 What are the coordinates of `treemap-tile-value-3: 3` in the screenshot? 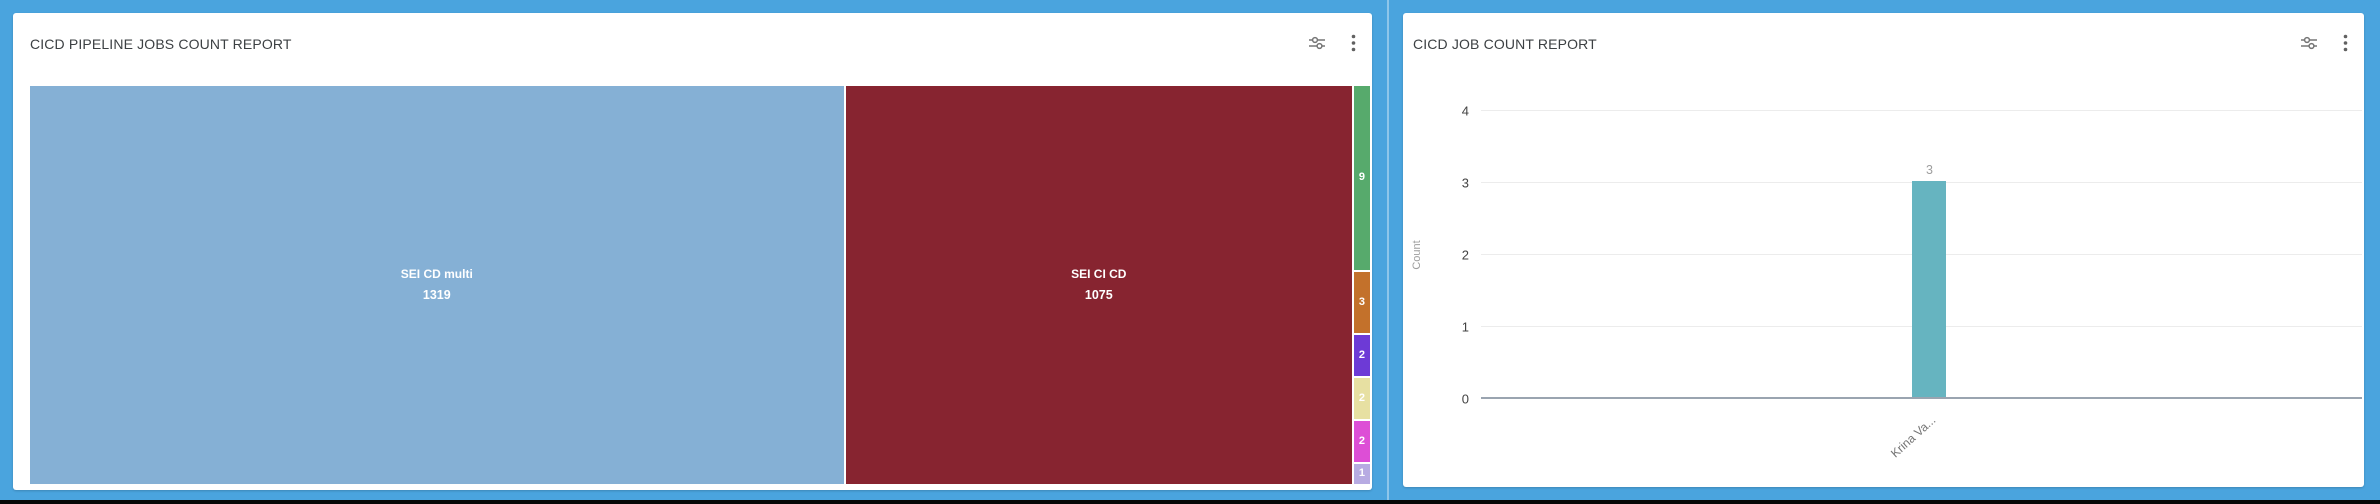 It's located at (1361, 302).